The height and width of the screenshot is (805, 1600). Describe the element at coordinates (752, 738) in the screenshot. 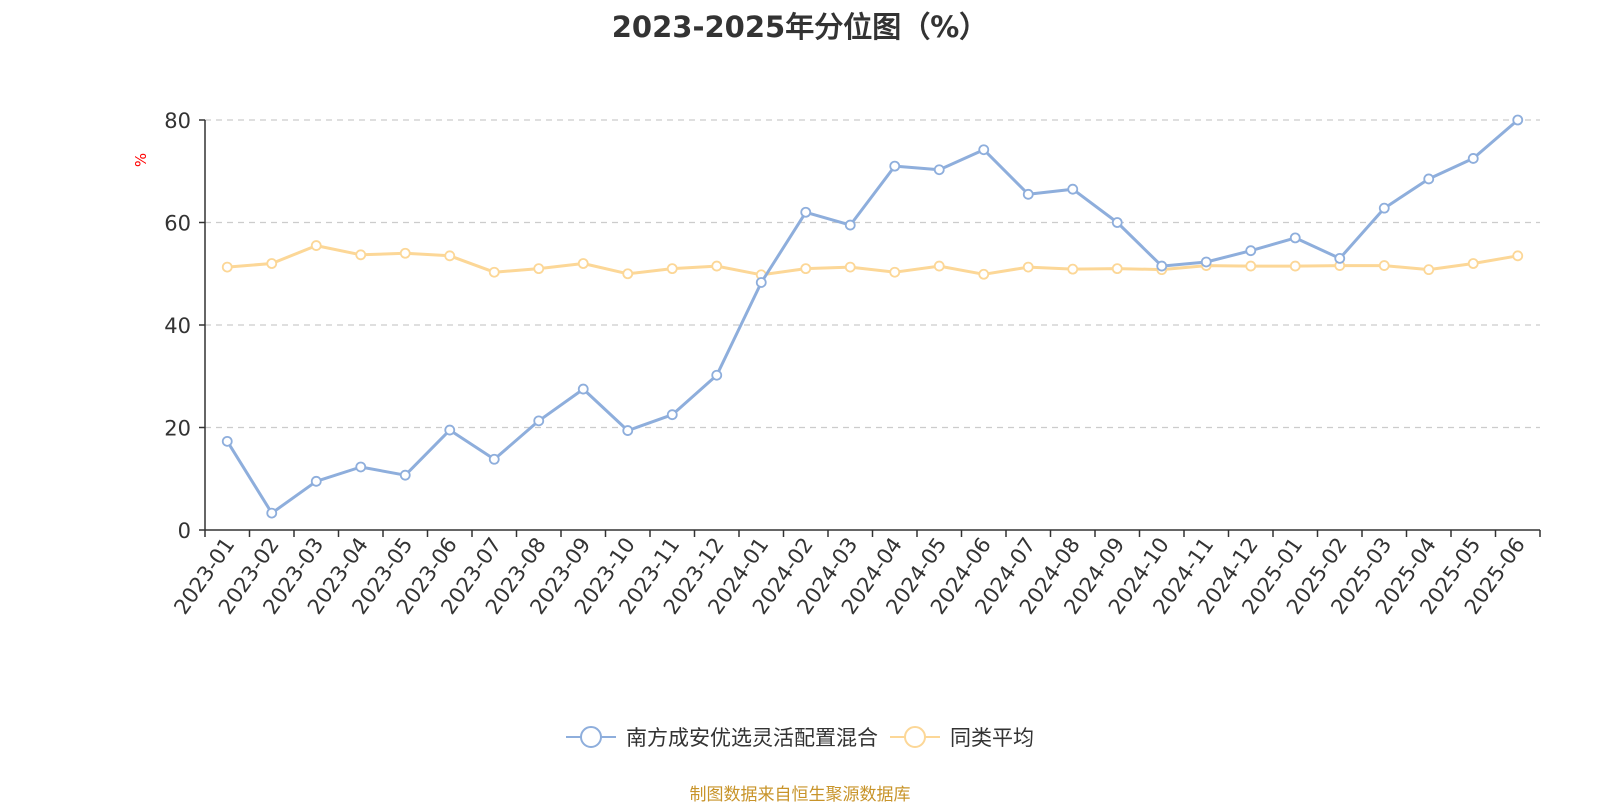

I see `legend-label-series-0: 南方成安优选灵活配置混合` at that location.